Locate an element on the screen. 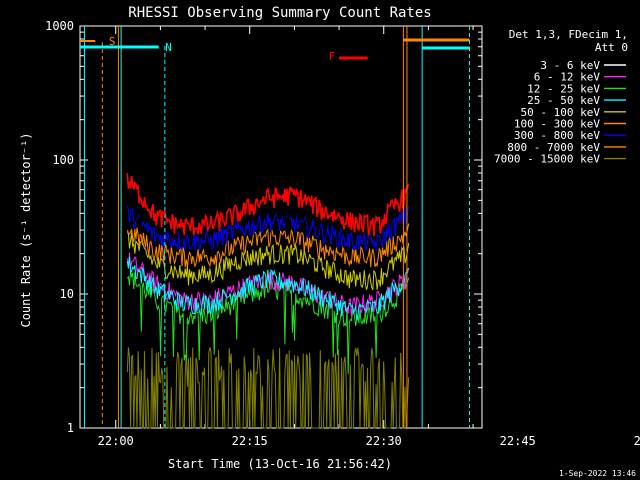 Image resolution: width=640 pixels, height=480 pixels. legend-header: Det 1,3, FDecim 1, is located at coordinates (568, 34).